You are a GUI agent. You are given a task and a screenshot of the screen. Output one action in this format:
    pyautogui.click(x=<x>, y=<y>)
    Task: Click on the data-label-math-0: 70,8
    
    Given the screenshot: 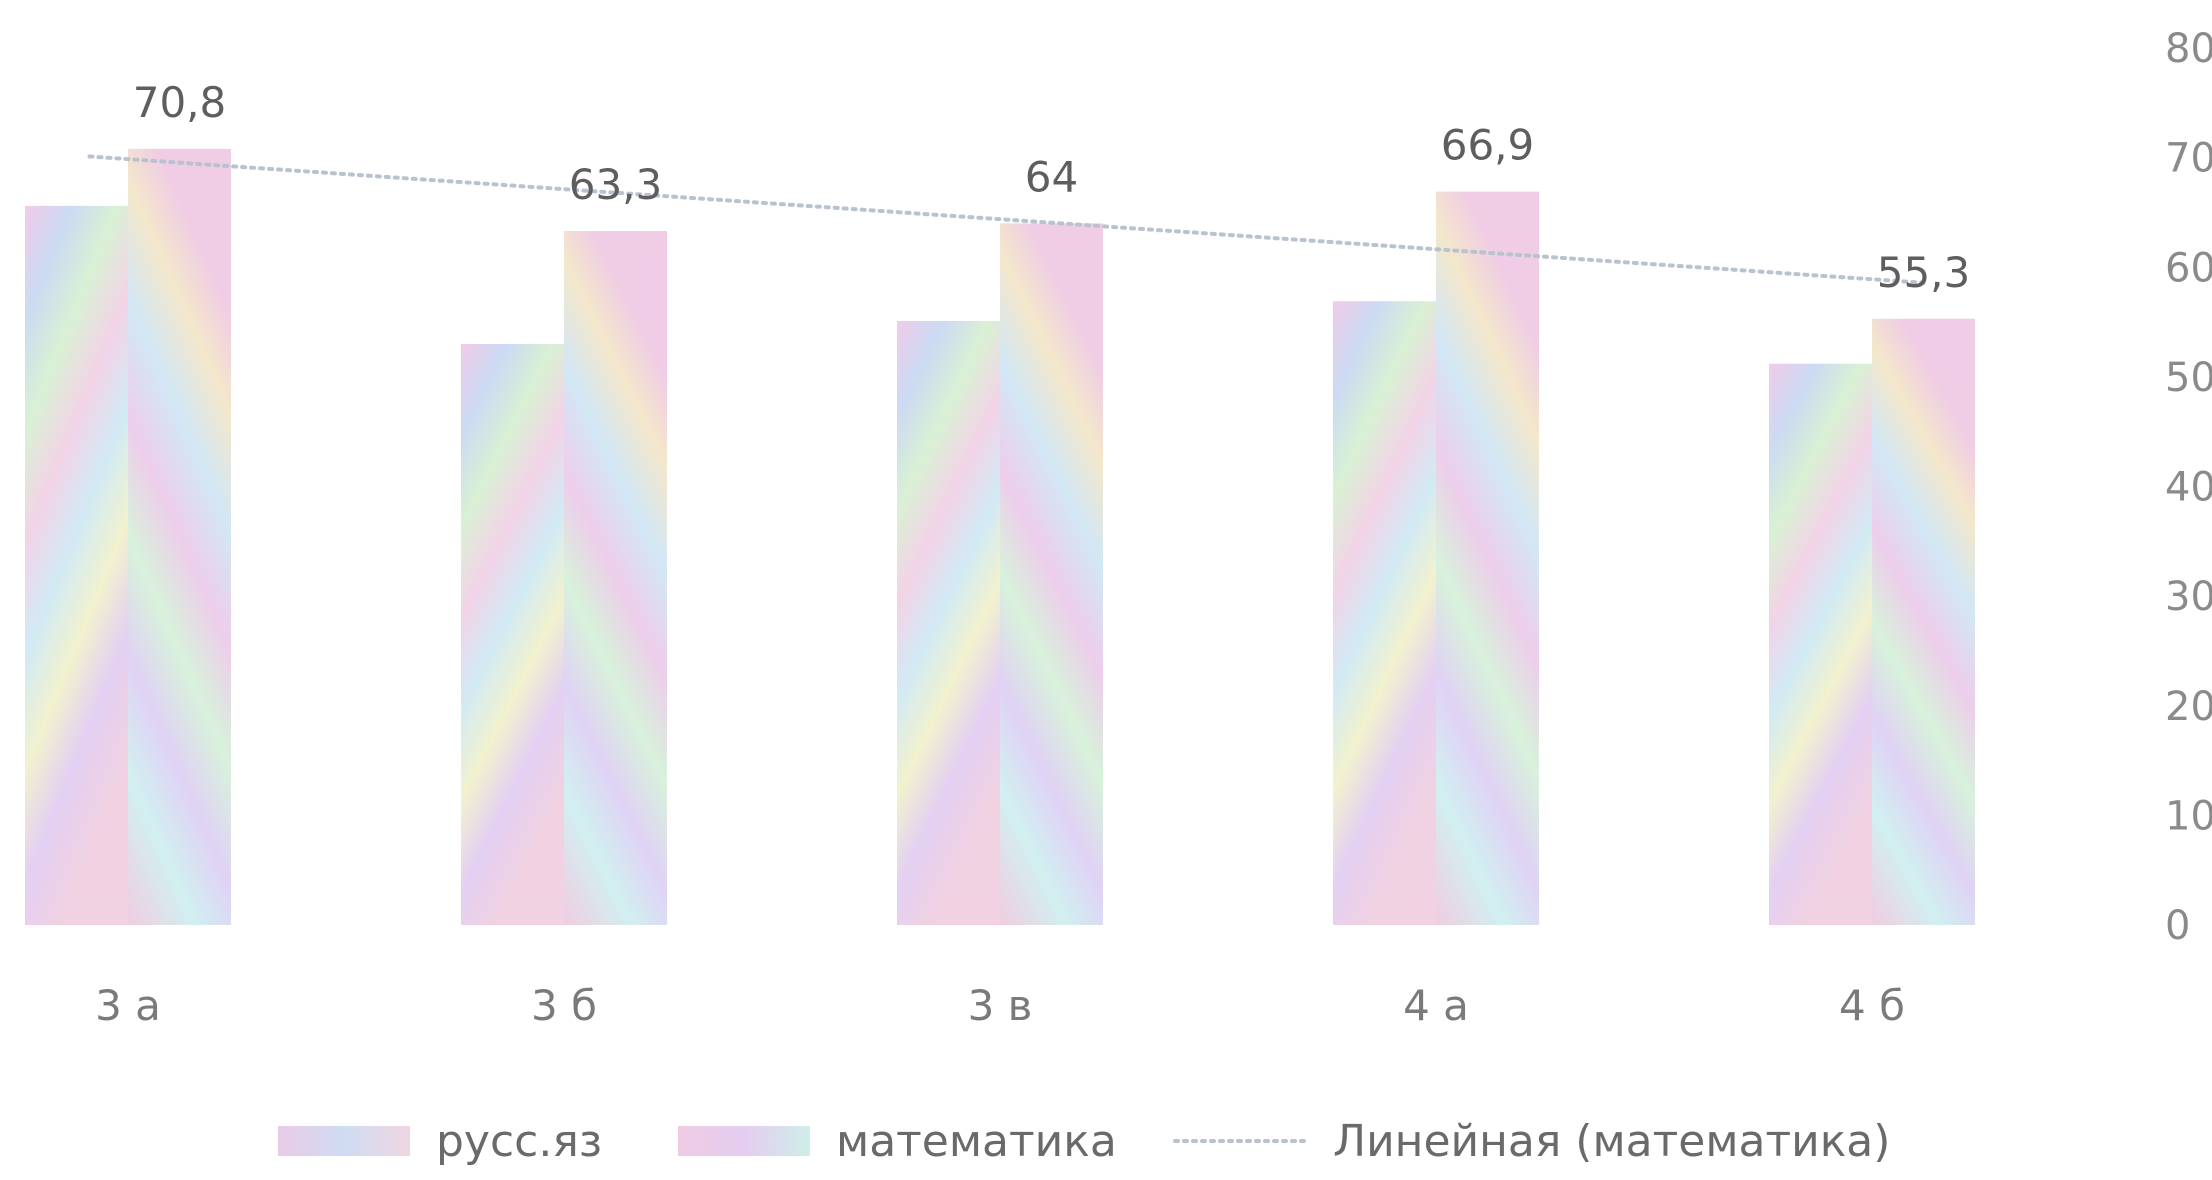 What is the action you would take?
    pyautogui.click(x=180, y=102)
    